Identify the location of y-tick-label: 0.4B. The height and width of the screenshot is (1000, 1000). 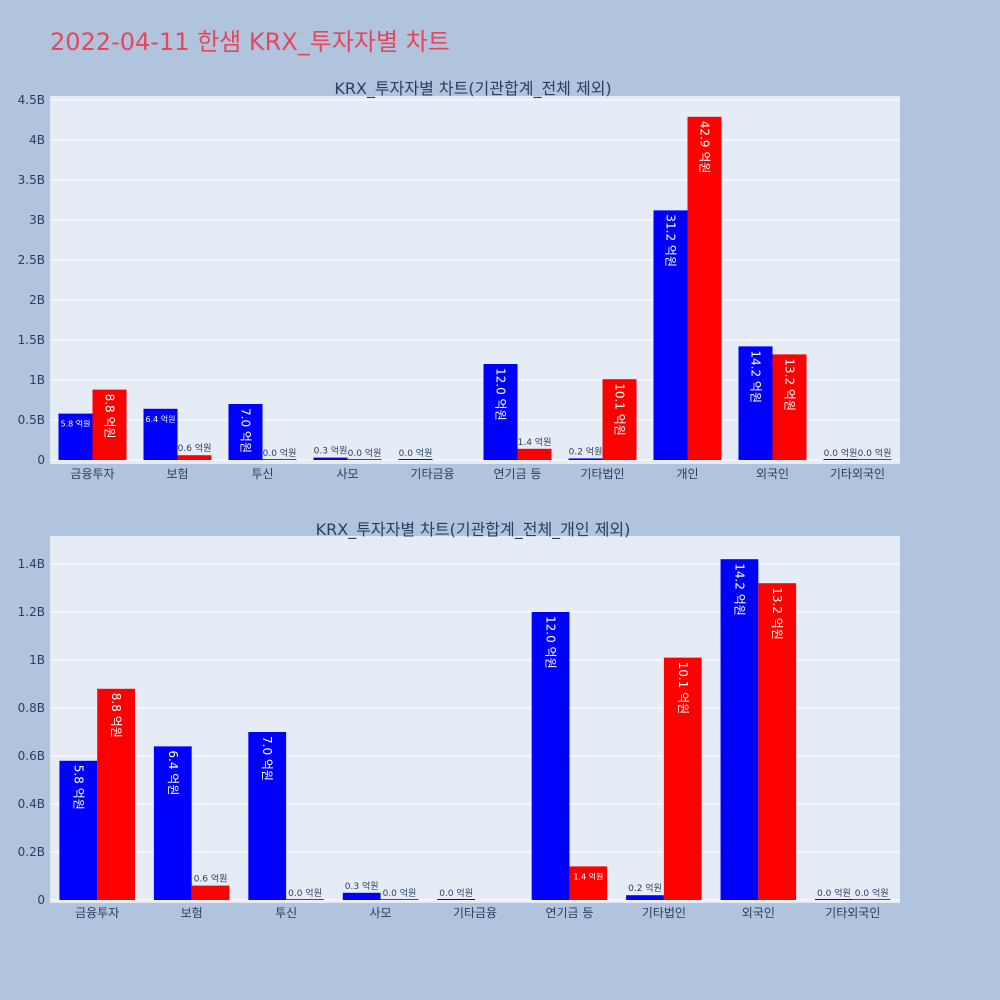
(31, 804).